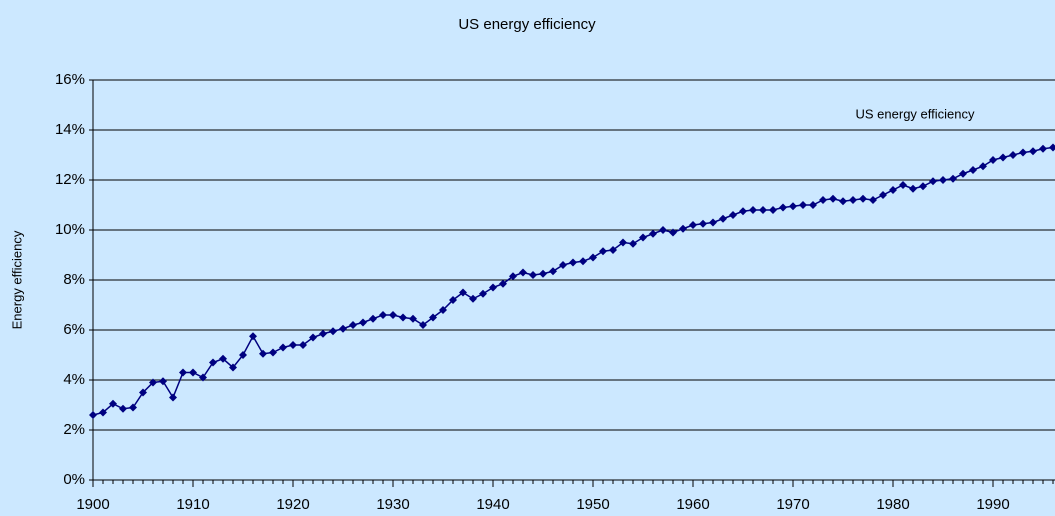 The height and width of the screenshot is (516, 1055). I want to click on y-tick-label: 10%, so click(70, 229).